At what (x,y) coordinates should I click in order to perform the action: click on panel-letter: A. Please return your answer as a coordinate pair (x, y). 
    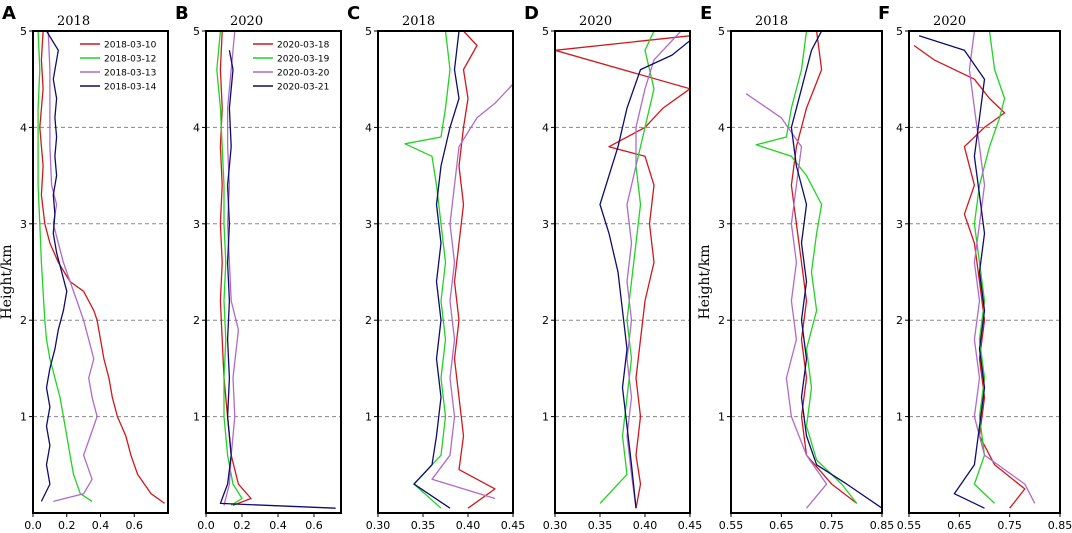
    Looking at the image, I should click on (9, 13).